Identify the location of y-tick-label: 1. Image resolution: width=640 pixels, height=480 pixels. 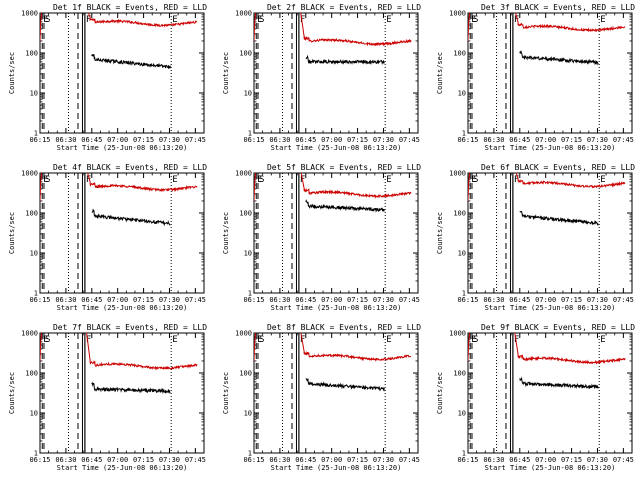
(250, 454).